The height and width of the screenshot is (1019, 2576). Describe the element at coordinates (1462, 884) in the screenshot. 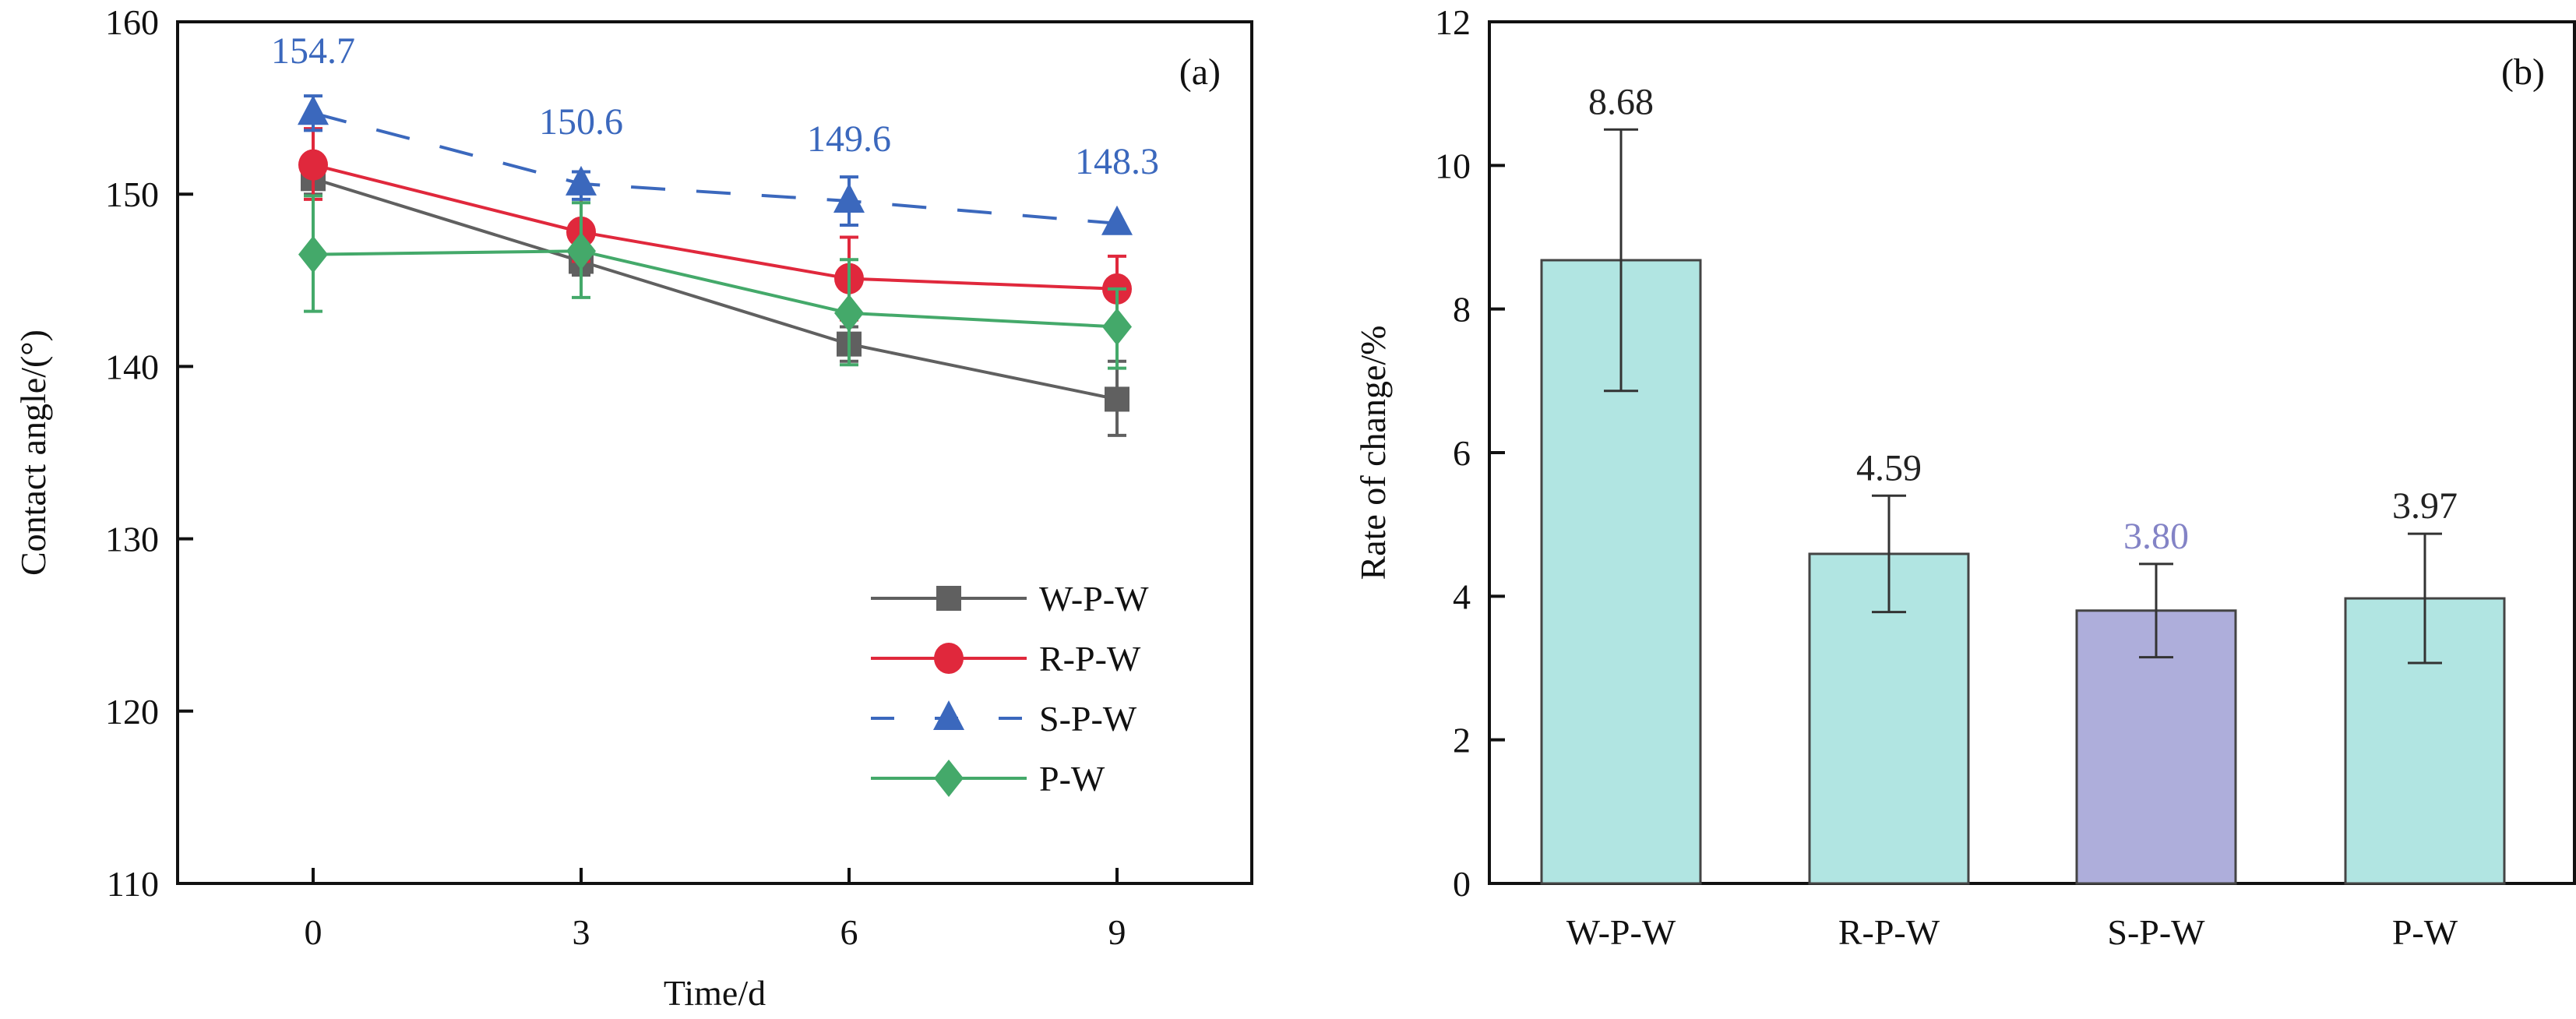

I see `y-tick-label: 0` at that location.